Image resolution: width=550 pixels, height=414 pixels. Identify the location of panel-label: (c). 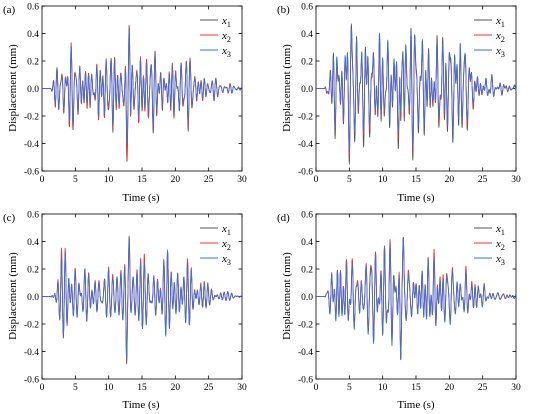
(9, 218).